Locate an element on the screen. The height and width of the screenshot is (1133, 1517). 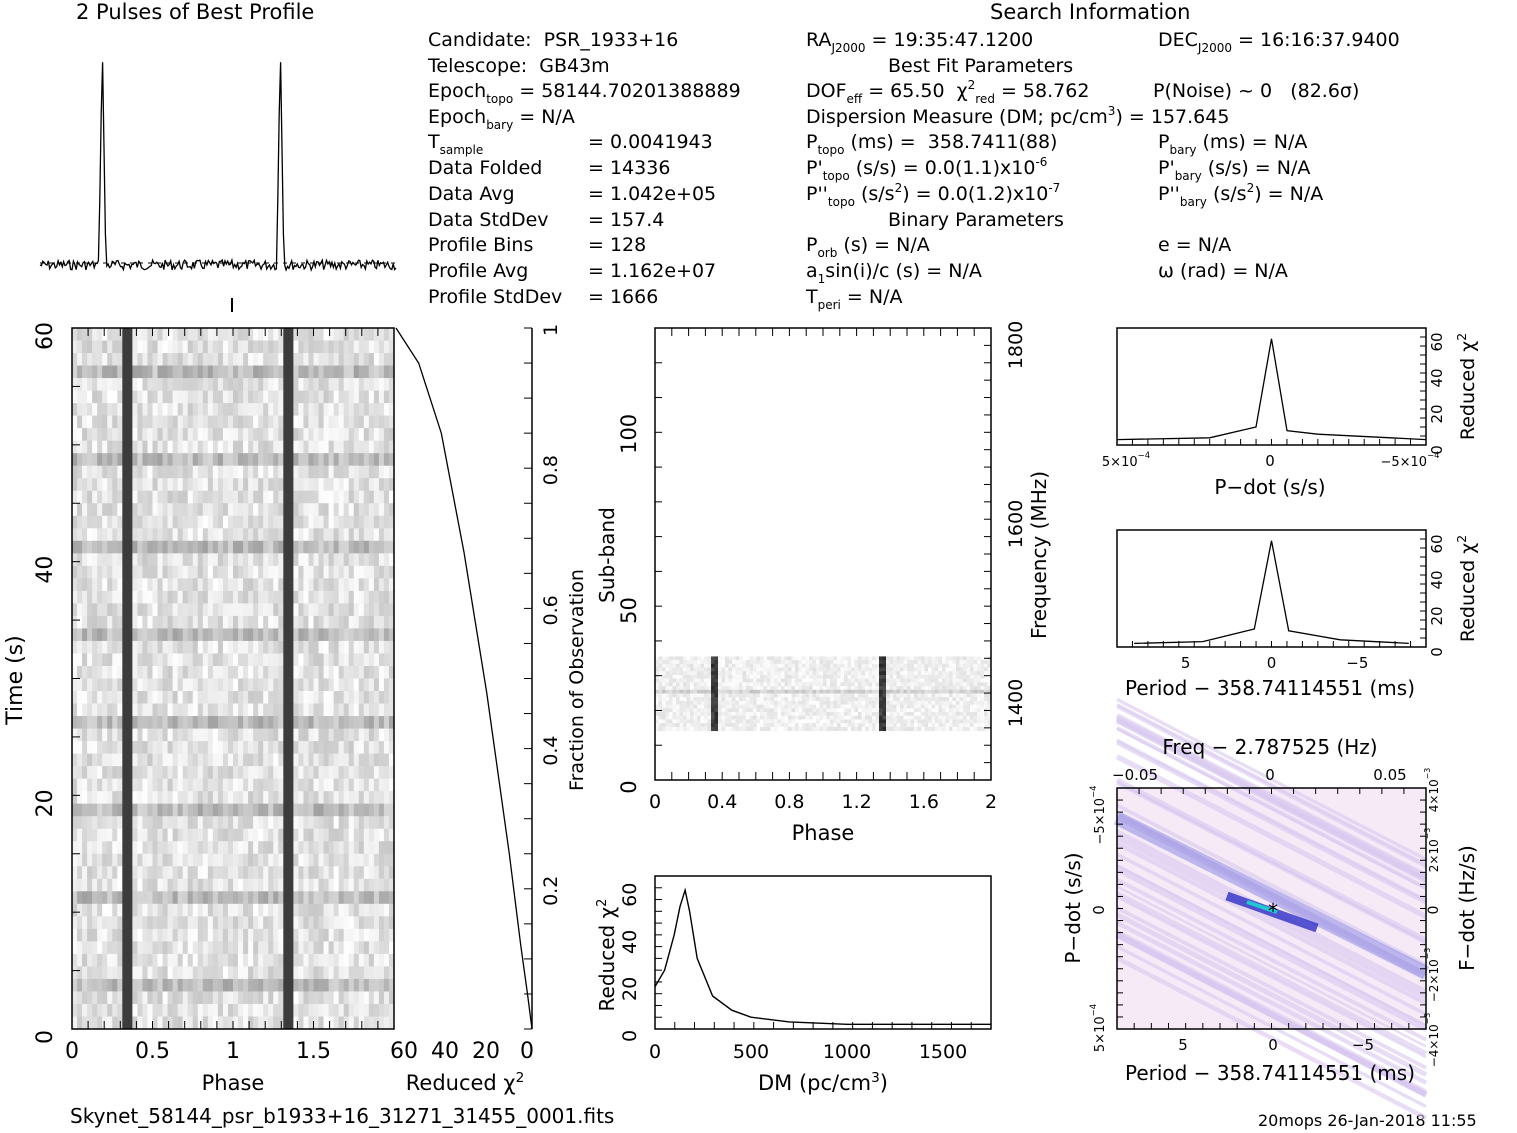
pddot-bary: P''bary (s/s2) = N/A is located at coordinates (1241, 195).